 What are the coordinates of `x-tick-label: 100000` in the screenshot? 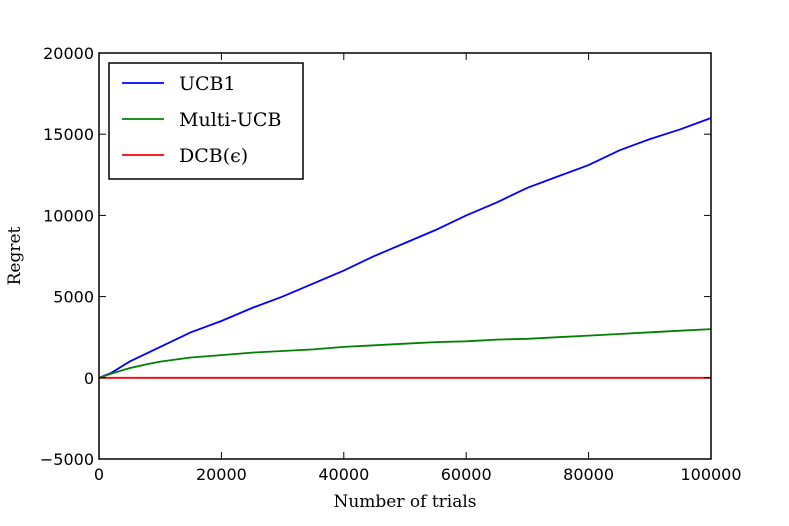 It's located at (710, 474).